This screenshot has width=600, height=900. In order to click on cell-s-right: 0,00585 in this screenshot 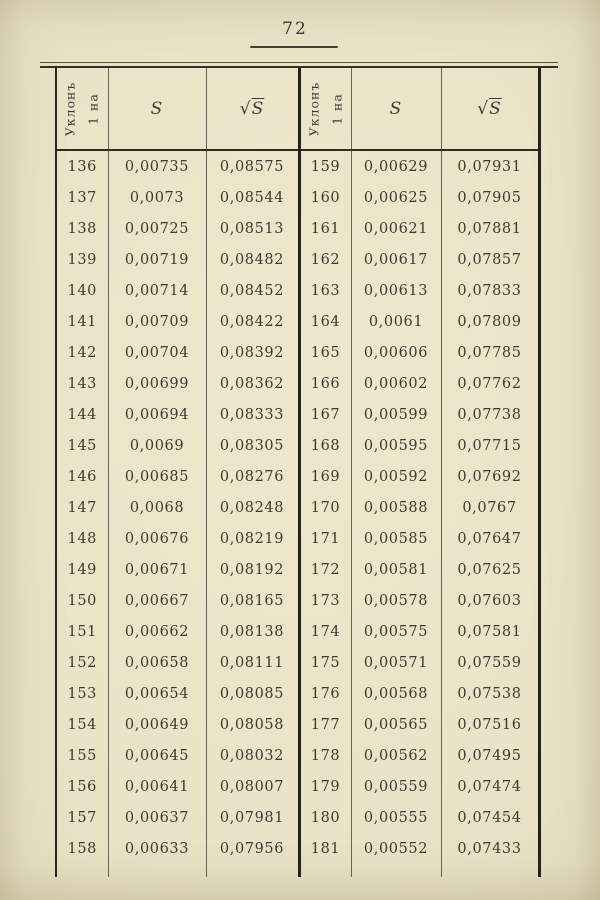, I will do `click(396, 538)`.